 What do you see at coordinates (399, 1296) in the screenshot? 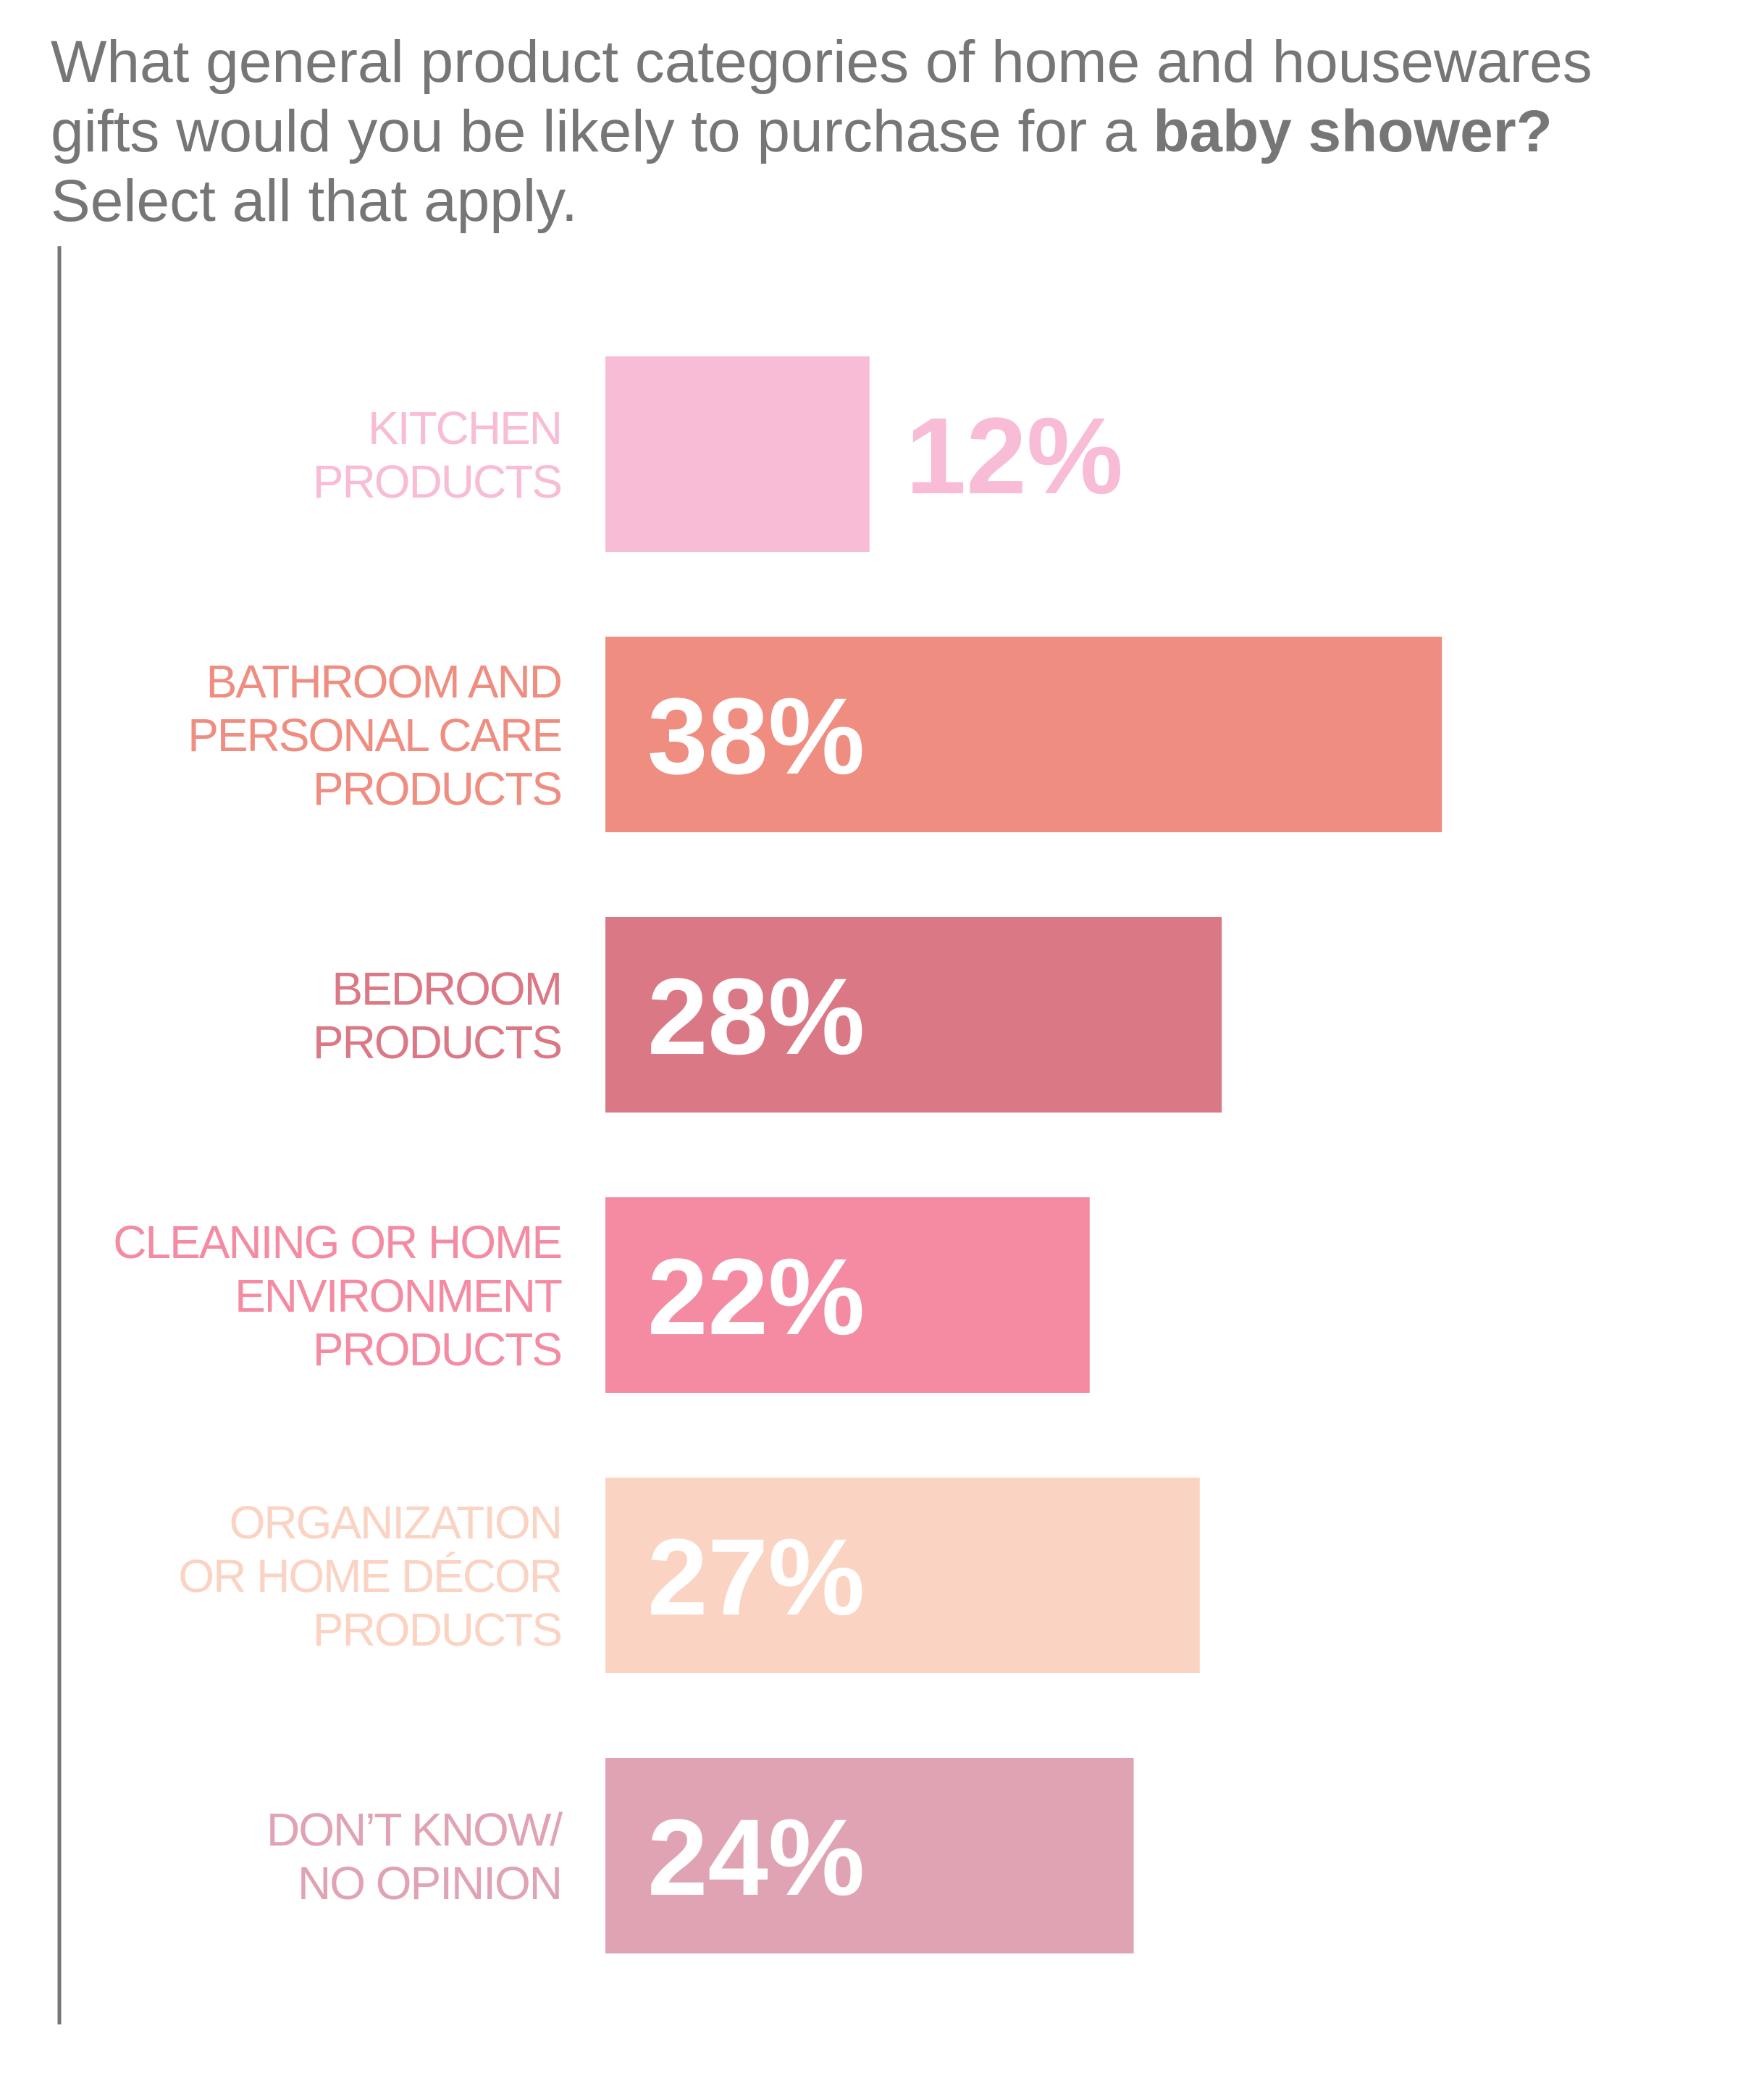
I see `category-label-line: ENVIRONMENT` at bounding box center [399, 1296].